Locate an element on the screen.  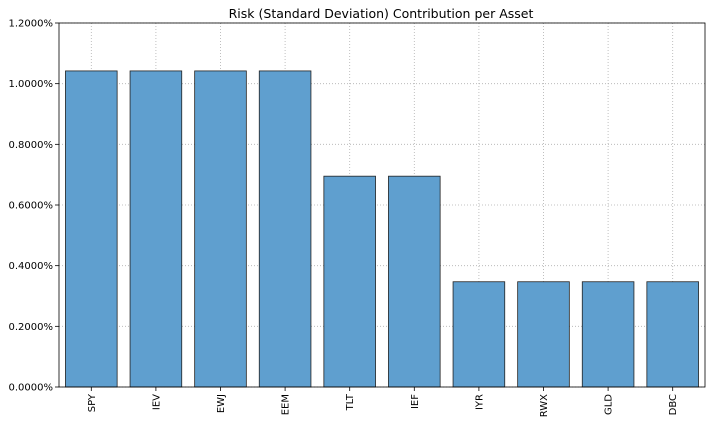
x-tick-label: RWX is located at coordinates (544, 405).